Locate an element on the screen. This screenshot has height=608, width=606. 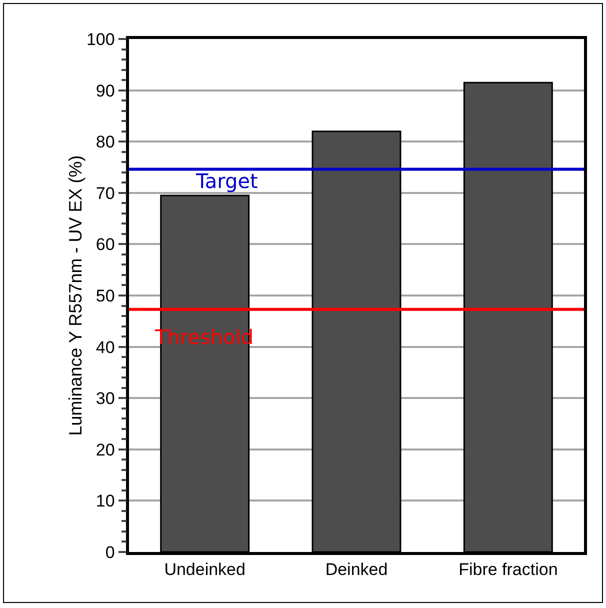
y-tick-label: 30 is located at coordinates (105, 398).